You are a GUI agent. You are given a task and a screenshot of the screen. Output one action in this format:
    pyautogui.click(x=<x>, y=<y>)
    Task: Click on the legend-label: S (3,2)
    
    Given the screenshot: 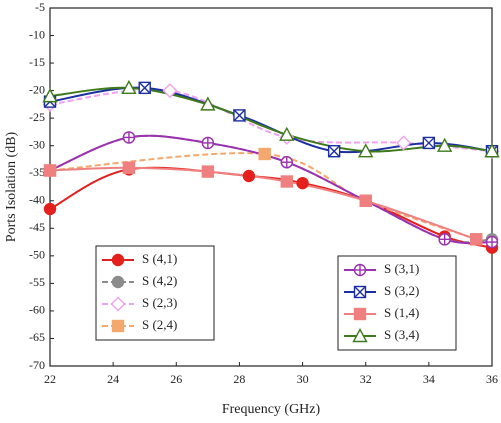 What is the action you would take?
    pyautogui.click(x=401, y=290)
    